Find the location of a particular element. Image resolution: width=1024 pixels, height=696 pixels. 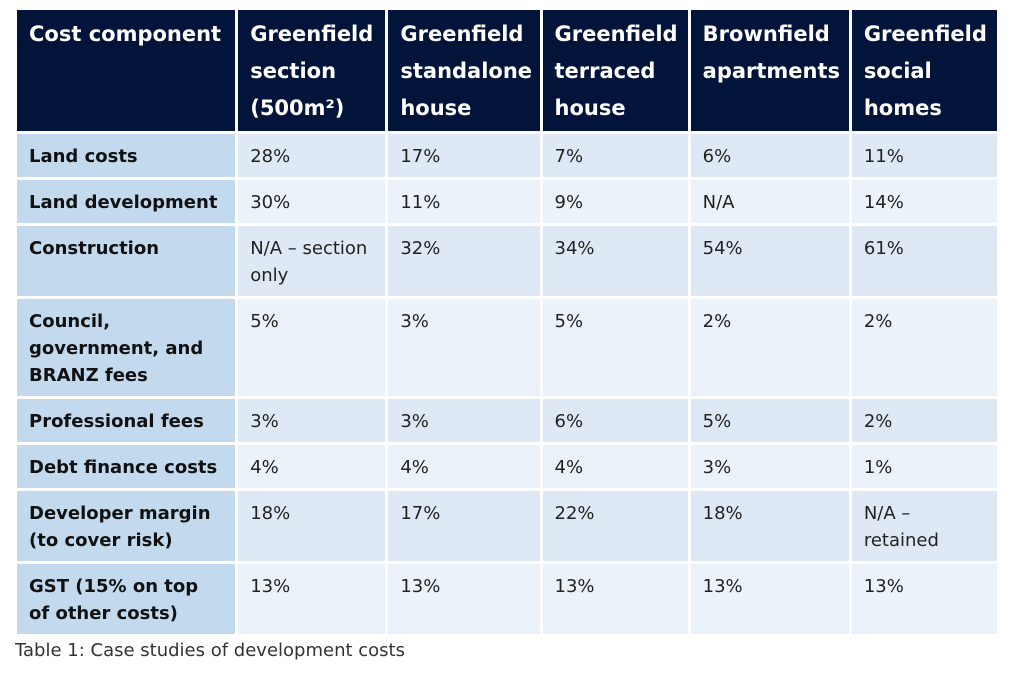

table-cell: 34% is located at coordinates (615, 261).